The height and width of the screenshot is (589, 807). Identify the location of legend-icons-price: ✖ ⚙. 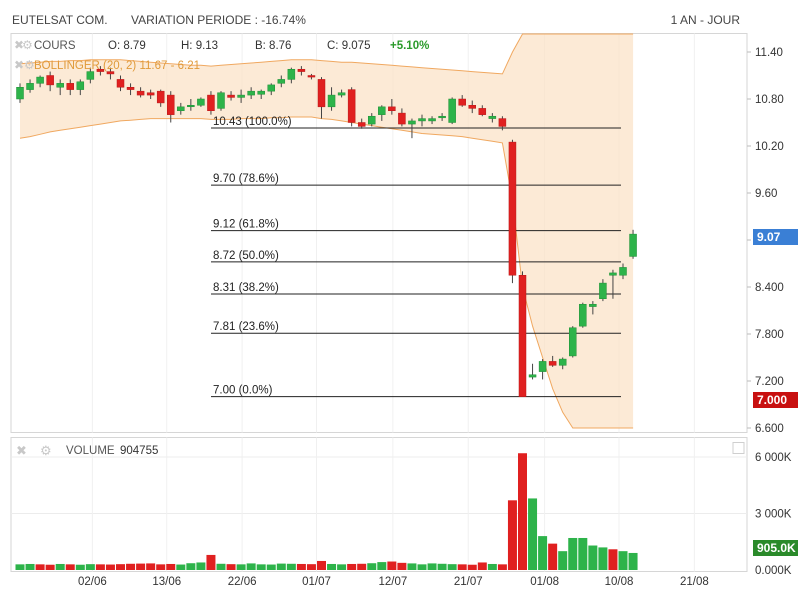
(23, 45).